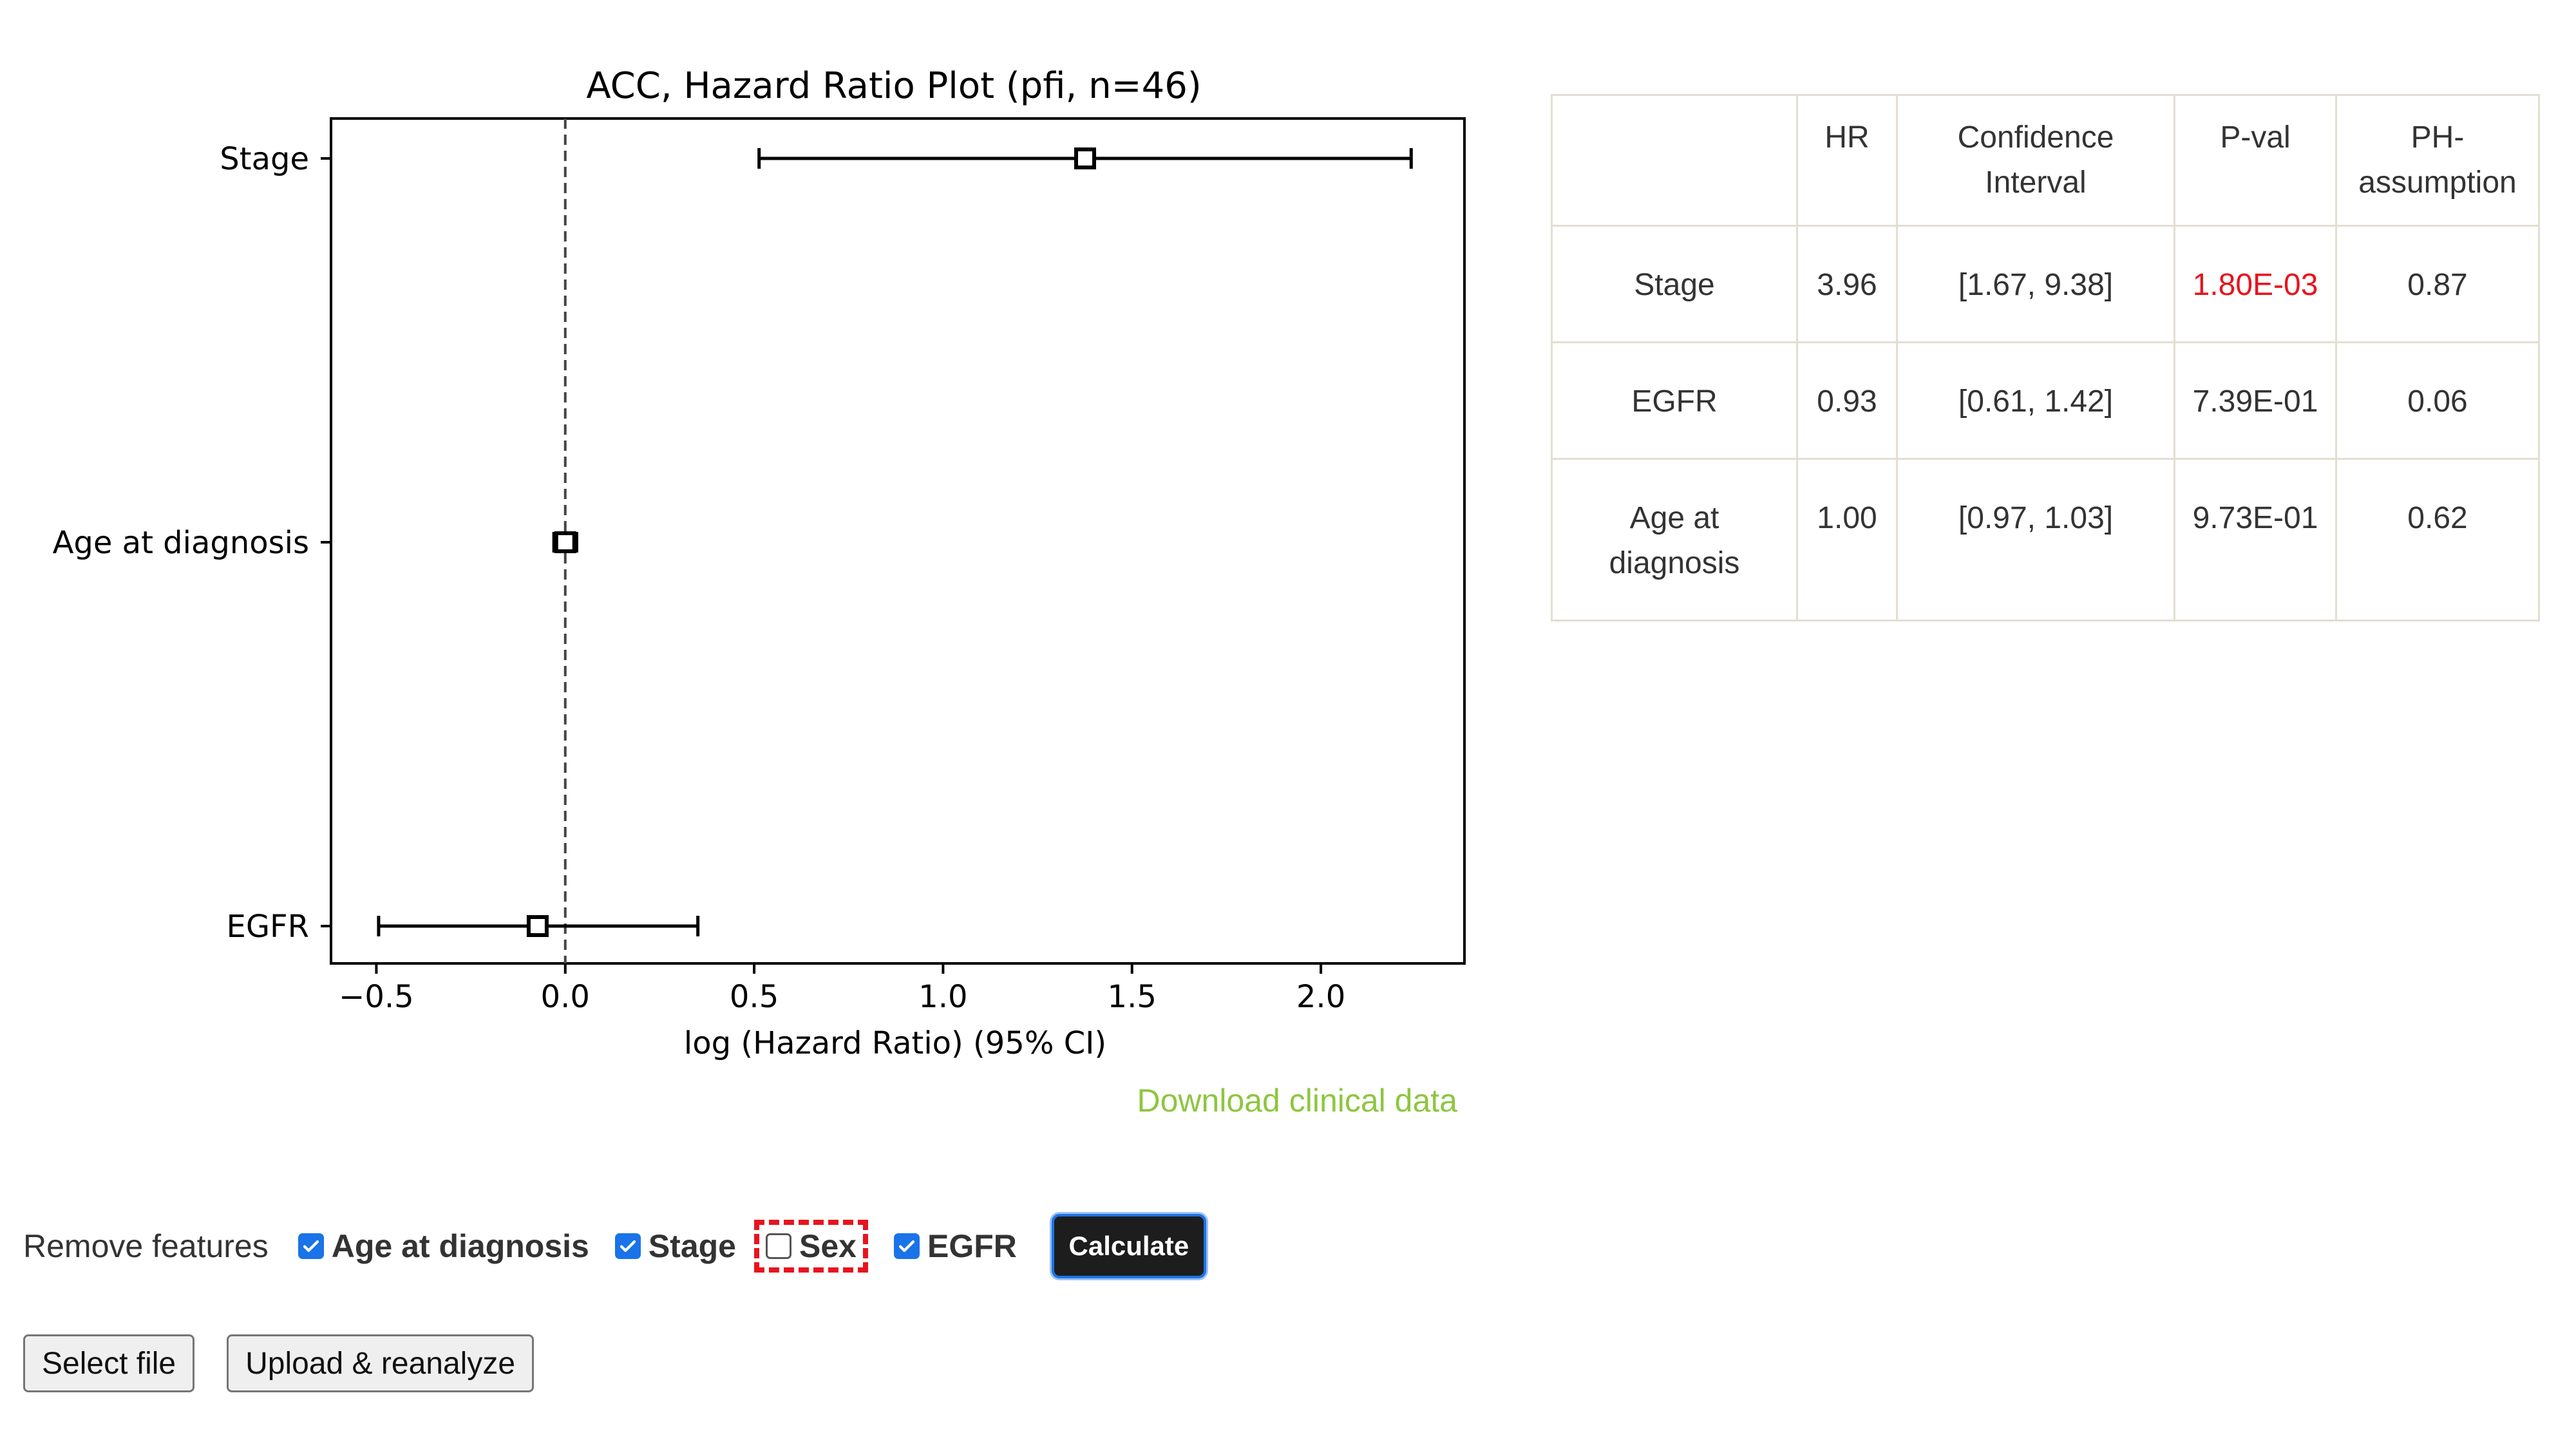  I want to click on upload-reanalyze-button: Upload & reanalyze, so click(381, 1363).